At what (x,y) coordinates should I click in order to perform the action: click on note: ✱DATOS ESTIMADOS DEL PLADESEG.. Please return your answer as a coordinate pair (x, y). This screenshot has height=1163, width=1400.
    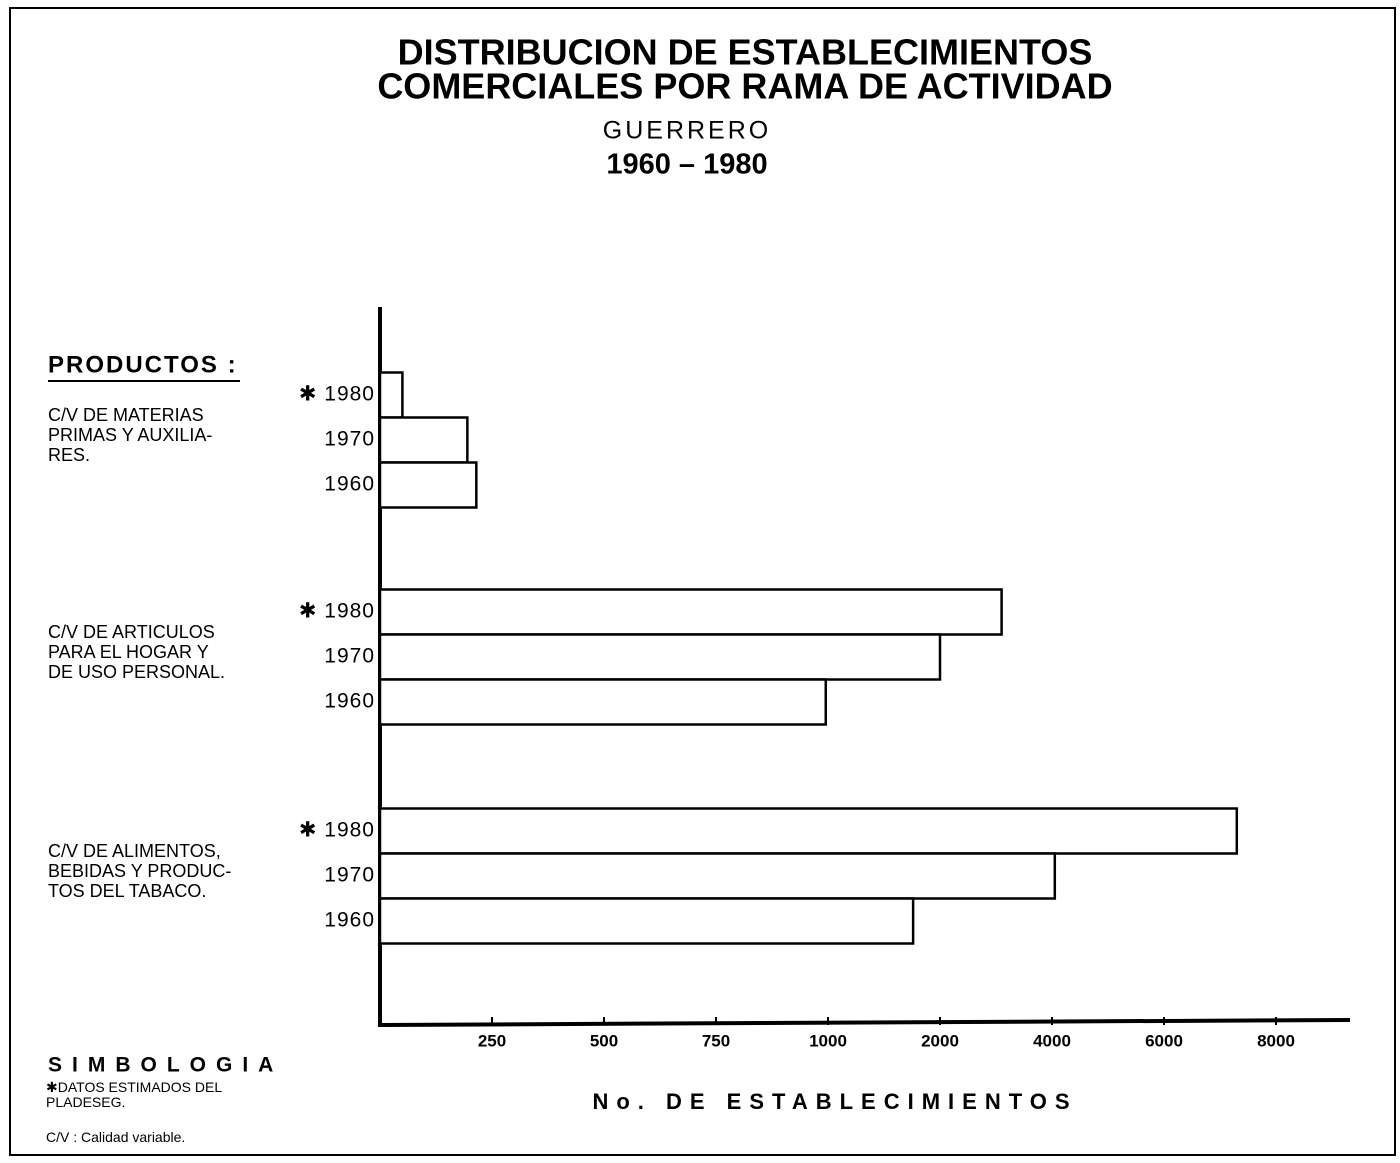
    Looking at the image, I should click on (134, 1094).